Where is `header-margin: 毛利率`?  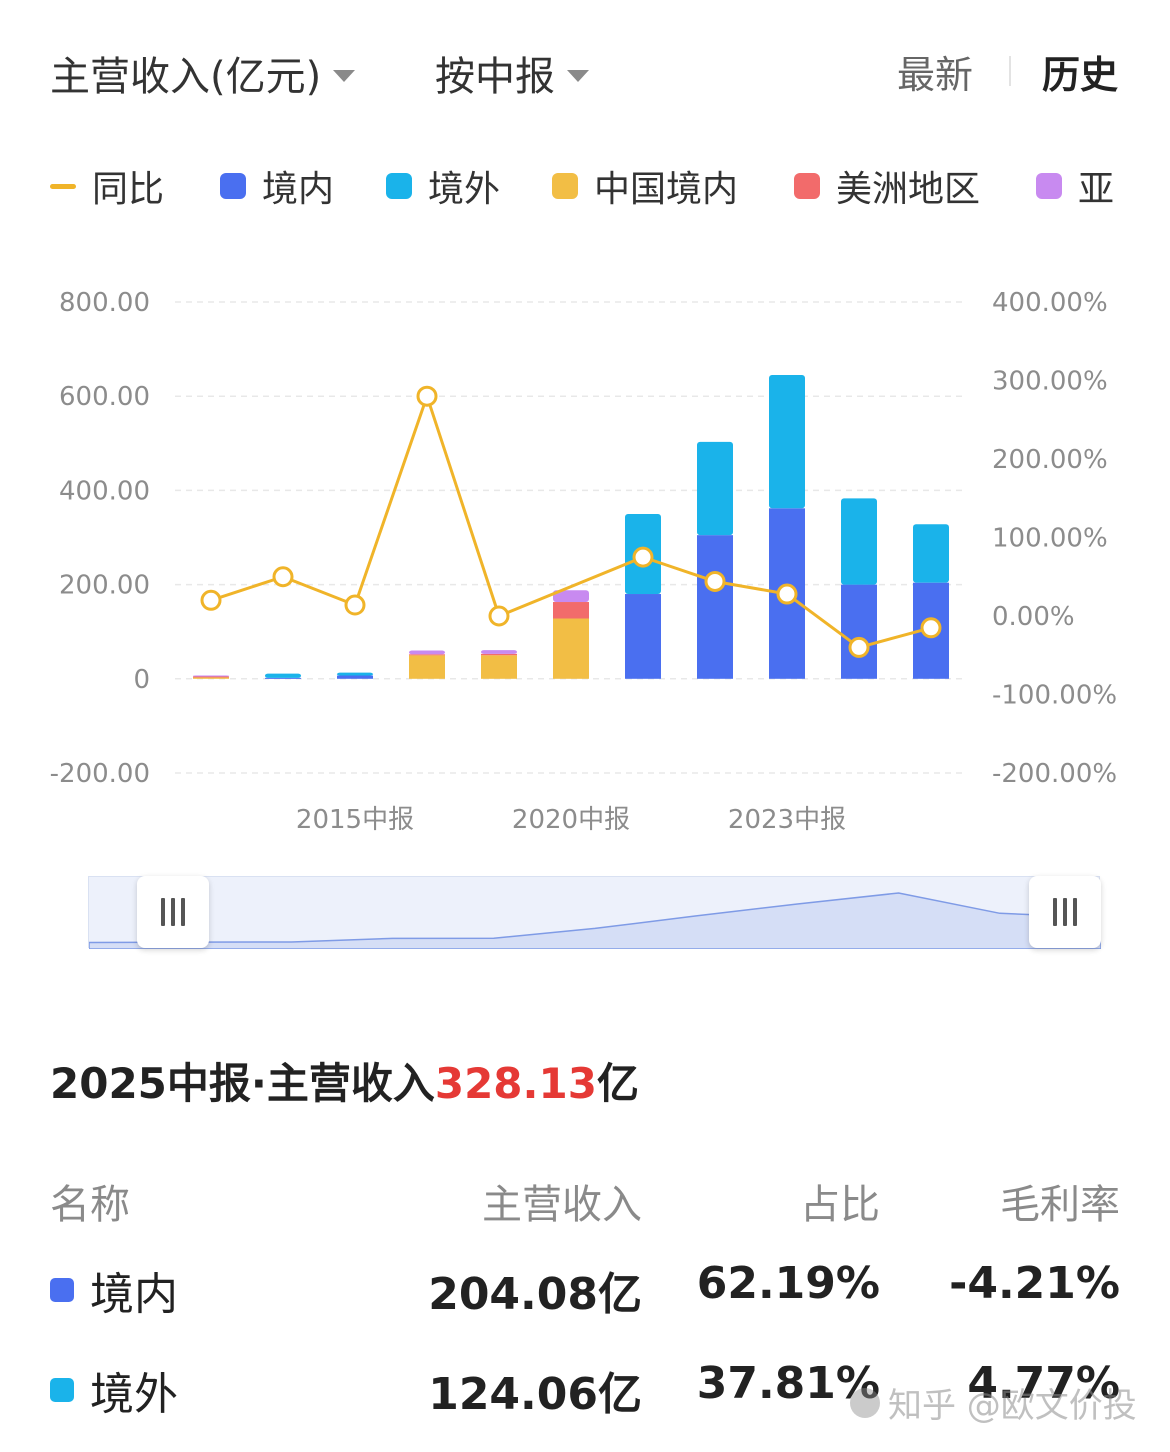
header-margin: 毛利率 is located at coordinates (1060, 1205).